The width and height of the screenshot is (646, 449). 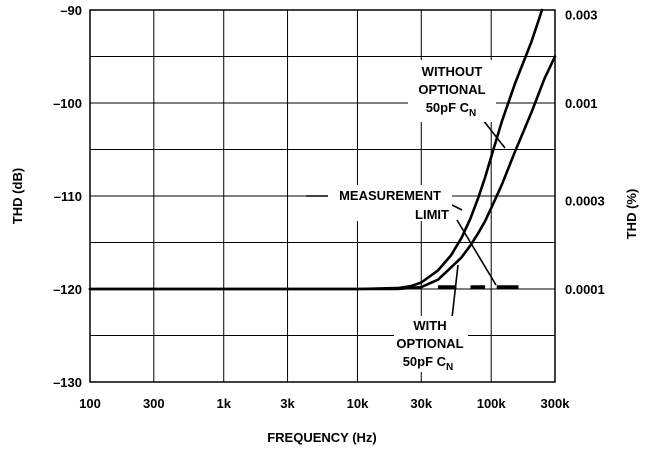 I want to click on x-tick-label-2: 1k, so click(x=223, y=403).